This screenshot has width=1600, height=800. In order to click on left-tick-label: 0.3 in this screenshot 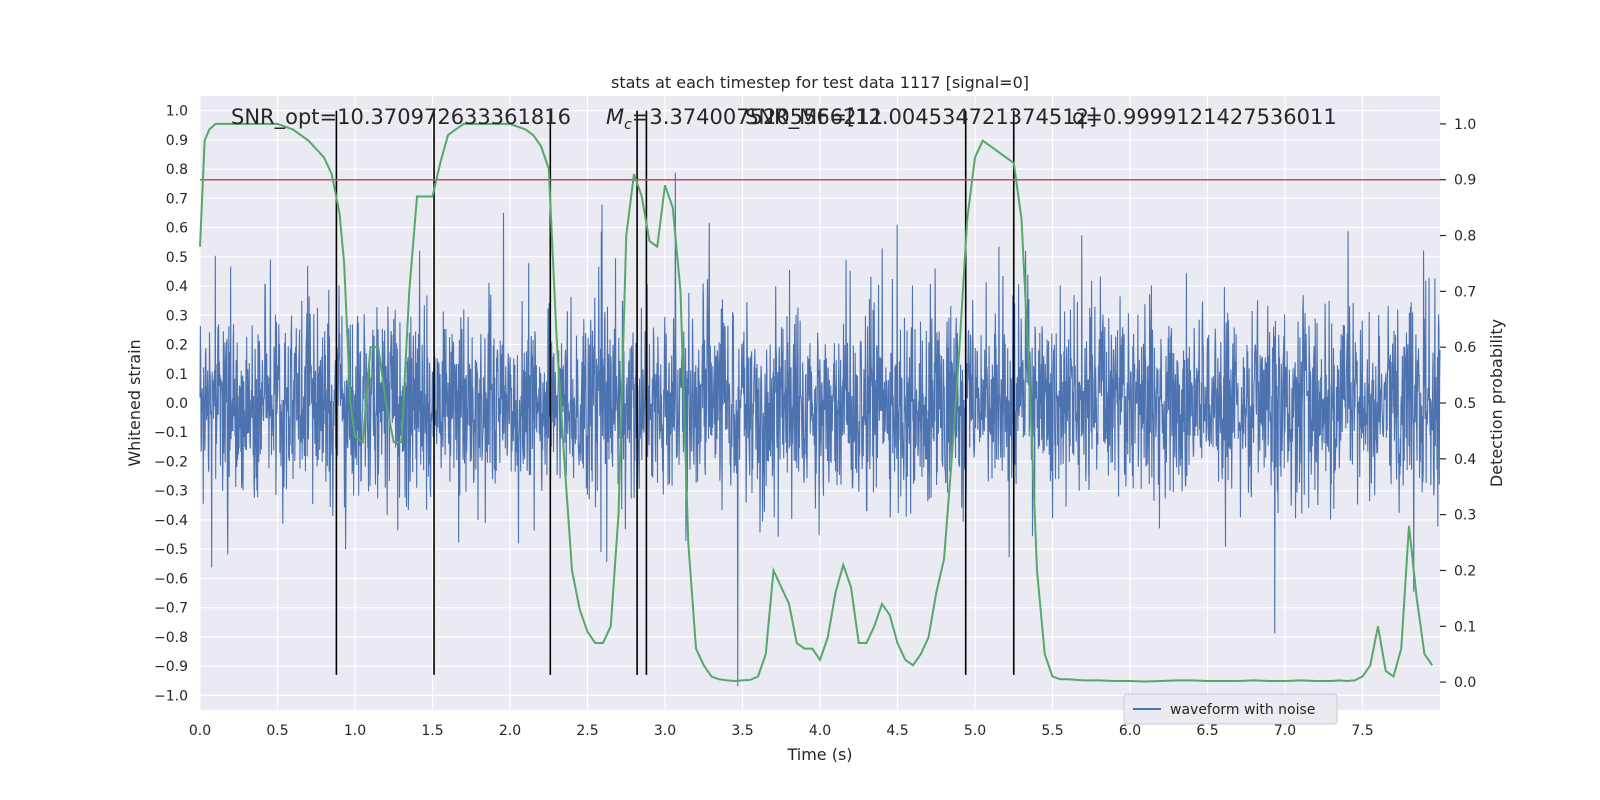, I will do `click(177, 316)`.